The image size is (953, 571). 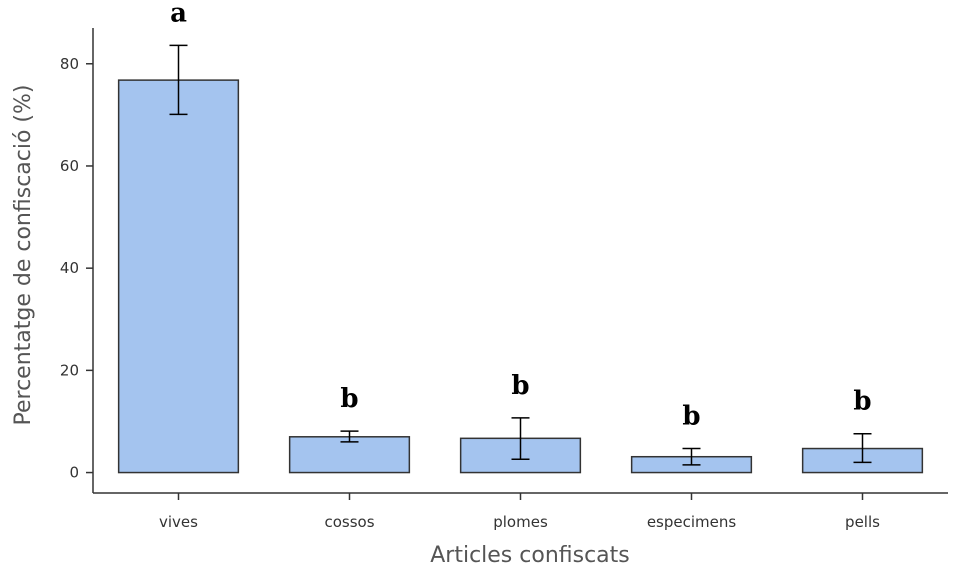 What do you see at coordinates (74, 473) in the screenshot?
I see `y-tick-label: 0` at bounding box center [74, 473].